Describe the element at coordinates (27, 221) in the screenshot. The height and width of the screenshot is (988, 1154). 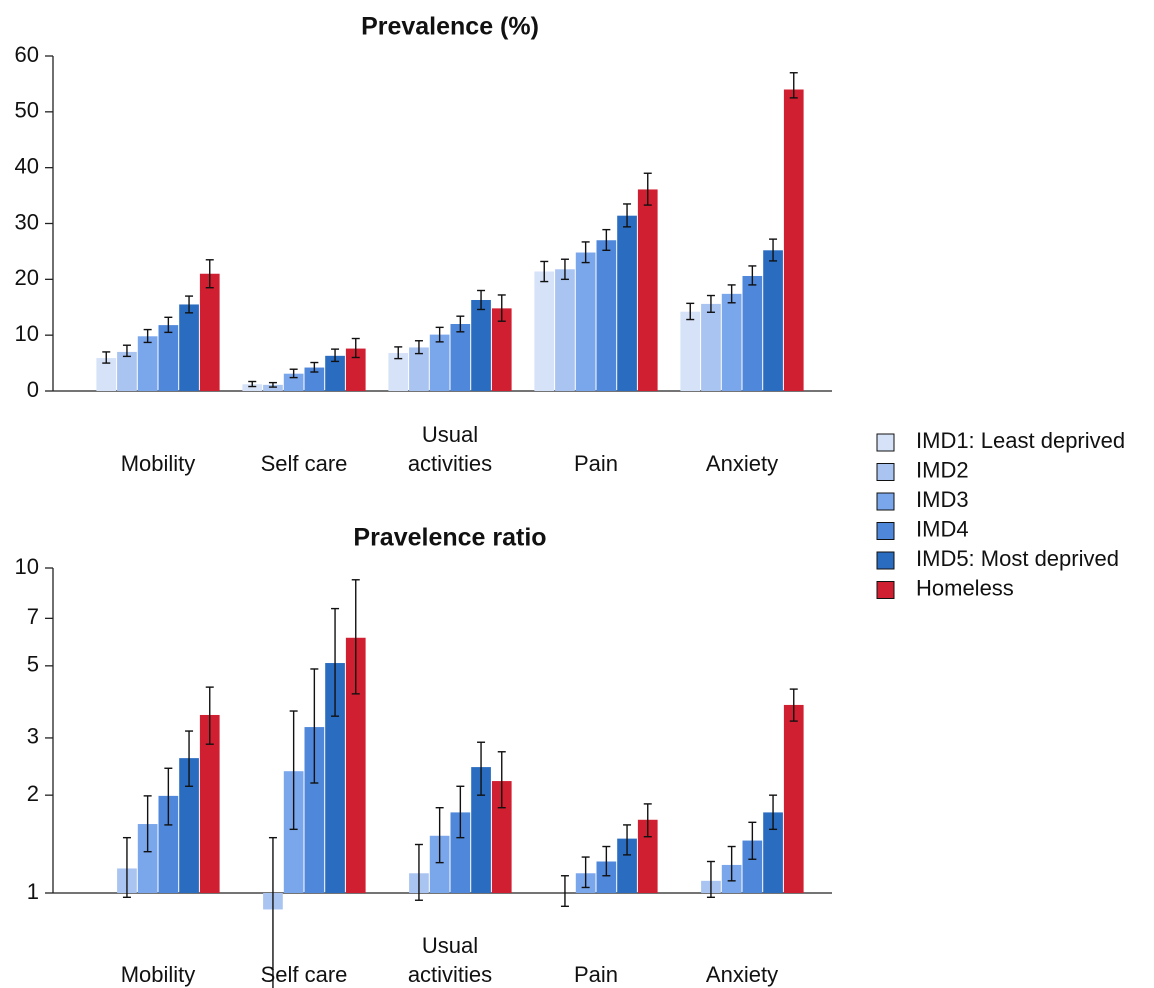
I see `y-tick-label: 30` at that location.